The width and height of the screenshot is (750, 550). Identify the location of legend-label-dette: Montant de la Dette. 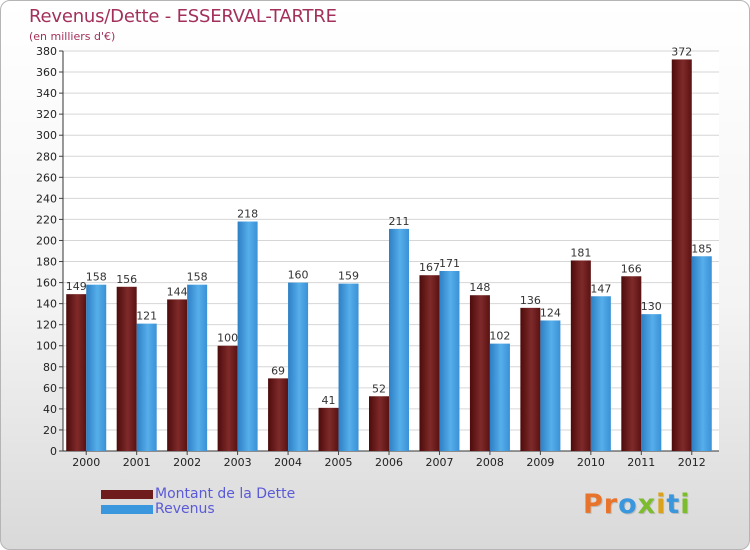
(225, 494).